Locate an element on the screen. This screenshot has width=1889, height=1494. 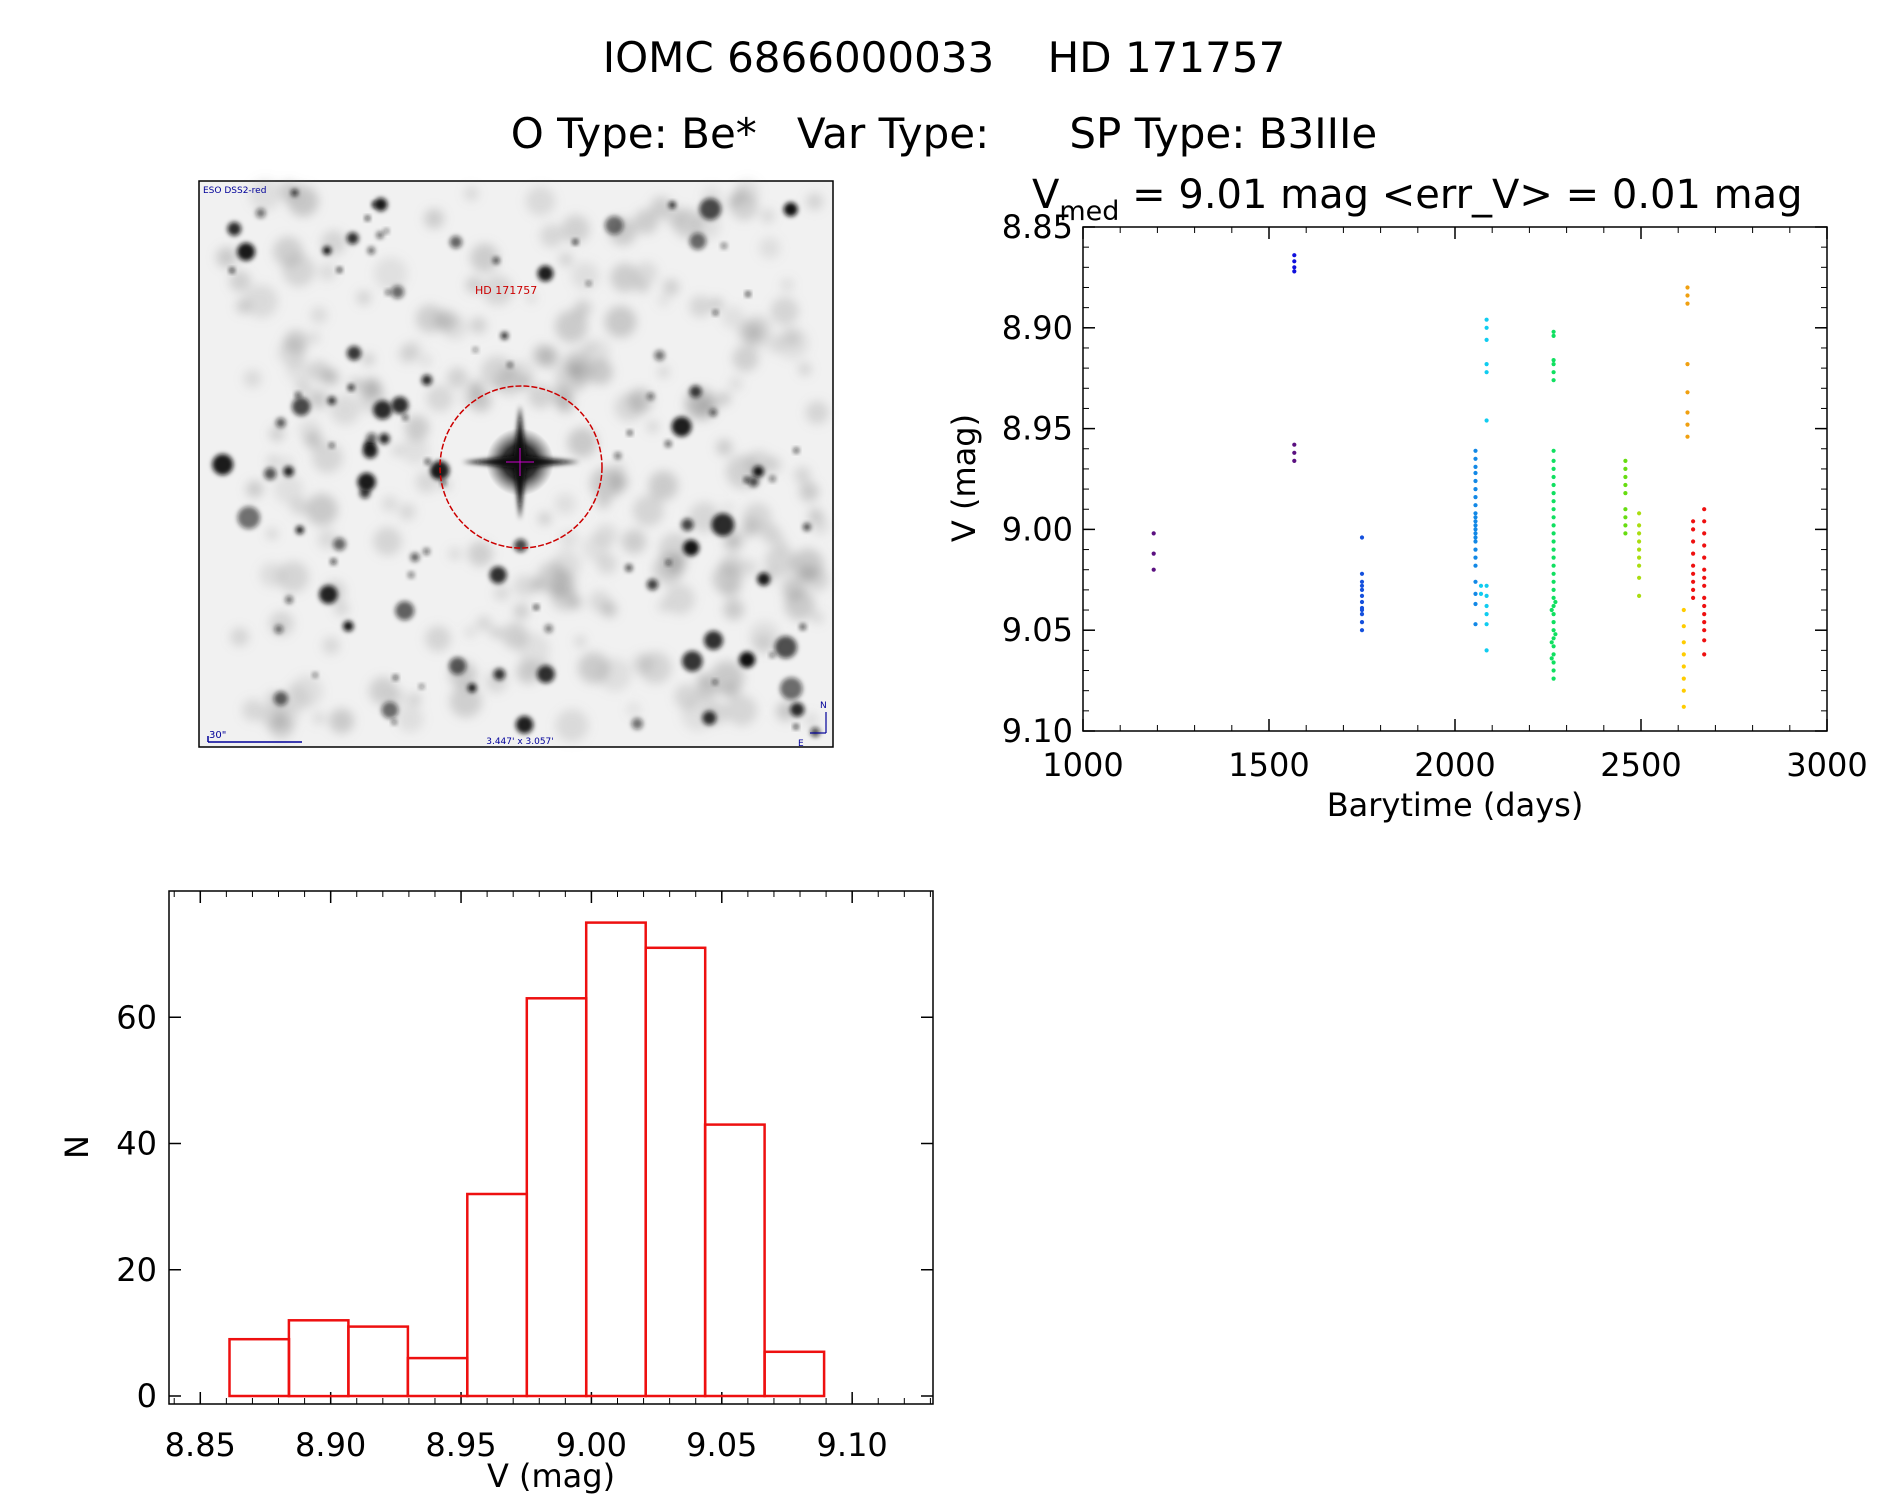
hist-xtick-label: 8.95 is located at coordinates (460, 1445).